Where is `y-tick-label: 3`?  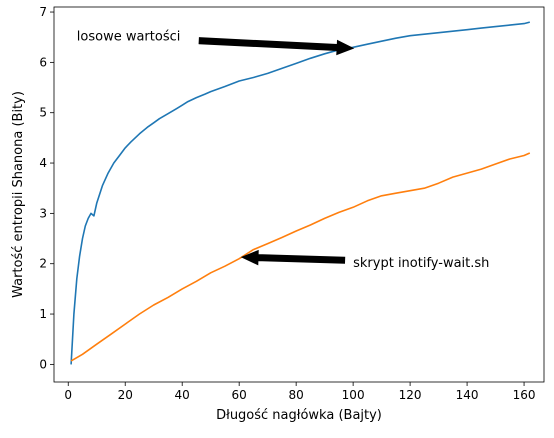
y-tick-label: 3 is located at coordinates (43, 213).